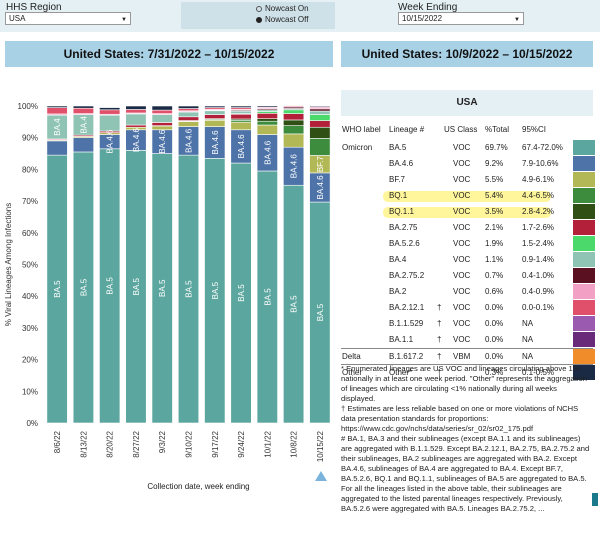 The width and height of the screenshot is (600, 550). I want to click on cell-lineage: BA.5, so click(397, 148).